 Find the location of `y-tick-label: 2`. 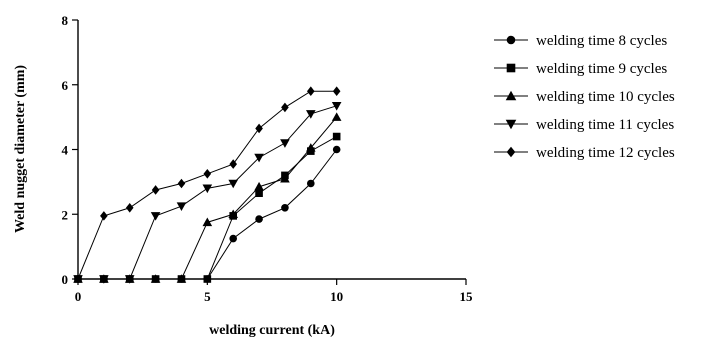

y-tick-label: 2 is located at coordinates (65, 214).